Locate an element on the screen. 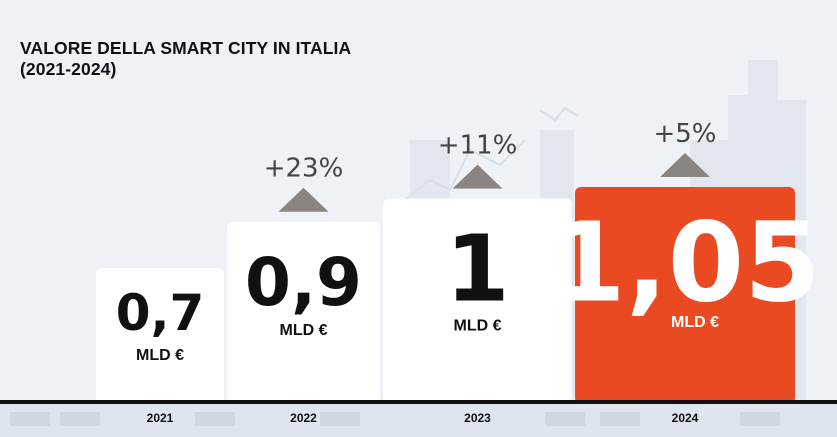 This screenshot has height=437, width=837. unit-label-2024: MLD € is located at coordinates (695, 322).